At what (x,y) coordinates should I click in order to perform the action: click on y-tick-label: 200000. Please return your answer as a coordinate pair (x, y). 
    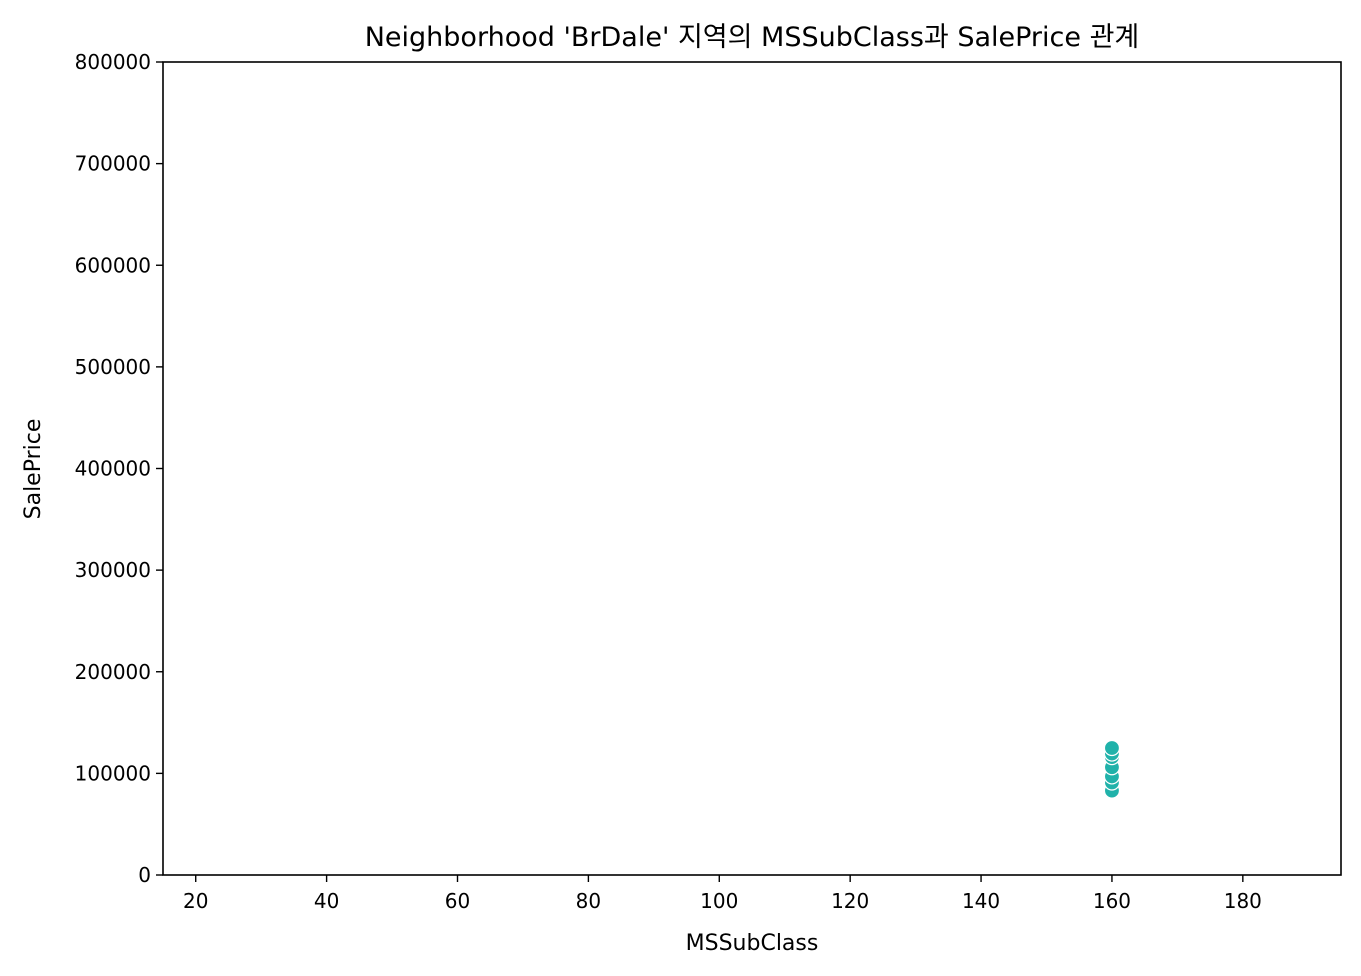
    Looking at the image, I should click on (113, 672).